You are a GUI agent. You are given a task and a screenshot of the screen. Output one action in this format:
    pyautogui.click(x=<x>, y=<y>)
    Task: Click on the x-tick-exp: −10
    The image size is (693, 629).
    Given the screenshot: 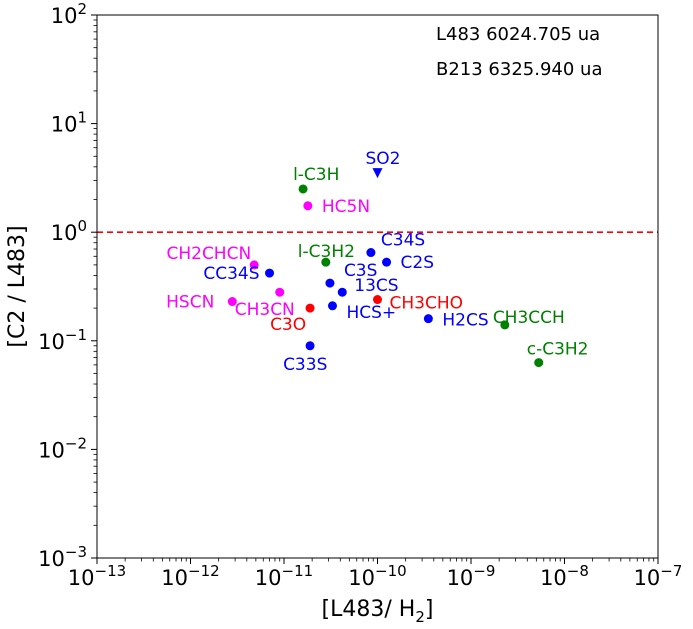 What is the action you would take?
    pyautogui.click(x=391, y=571)
    